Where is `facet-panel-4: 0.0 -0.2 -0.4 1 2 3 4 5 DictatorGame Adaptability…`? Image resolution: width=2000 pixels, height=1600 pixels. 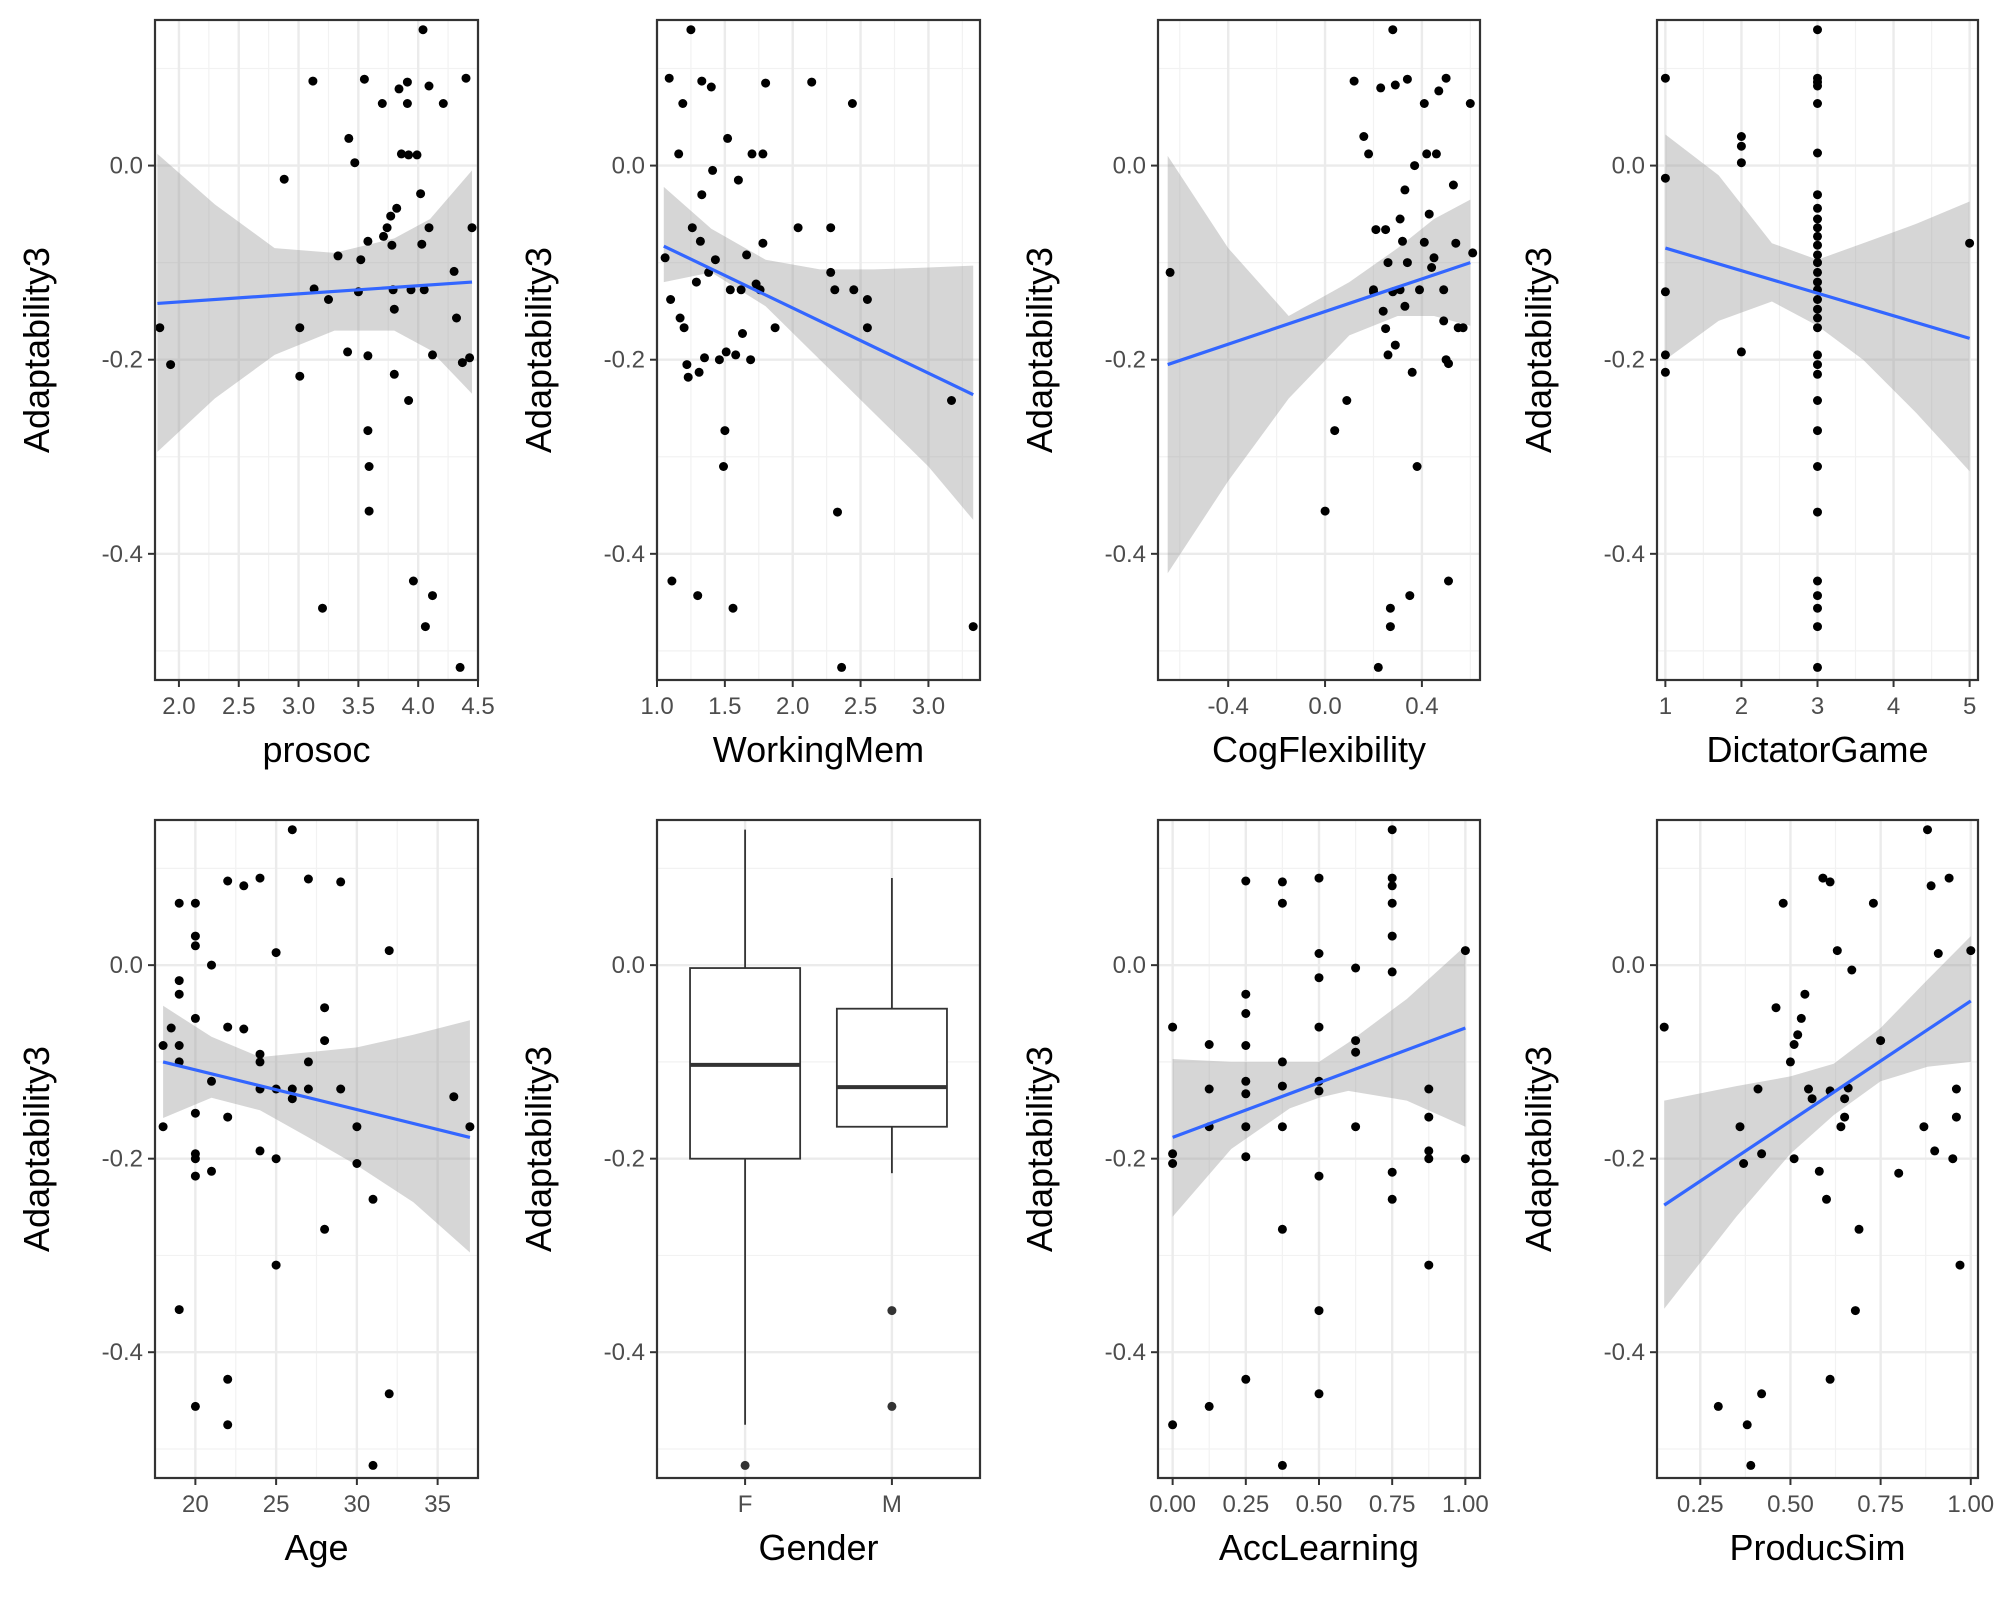
facet-panel-4: 0.0 -0.2 -0.4 1 2 3 4 5 DictatorGame Adaptability… is located at coordinates (1749, 394).